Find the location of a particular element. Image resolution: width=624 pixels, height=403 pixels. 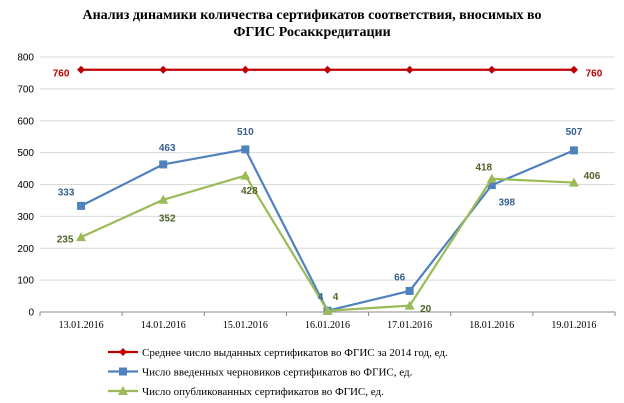

x-tick-label: 19.01.2016 is located at coordinates (573, 325).